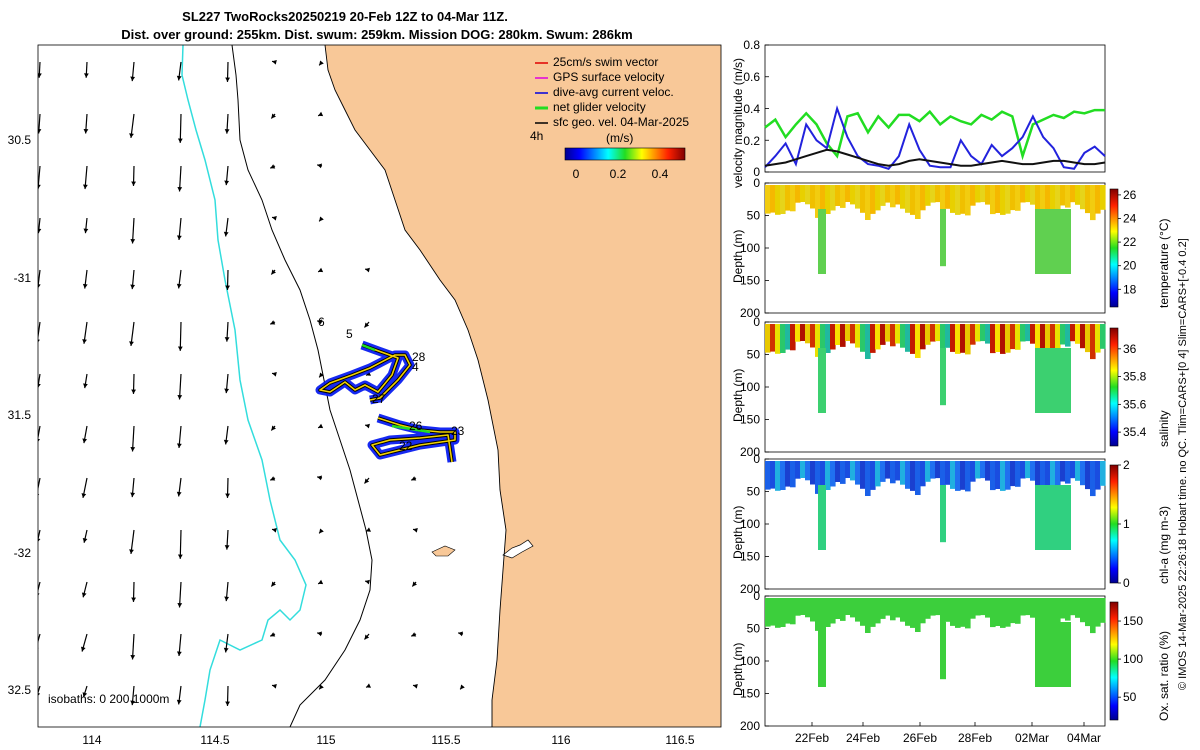 The height and width of the screenshot is (750, 1200). I want to click on deep-dive-profile, so click(943, 514).